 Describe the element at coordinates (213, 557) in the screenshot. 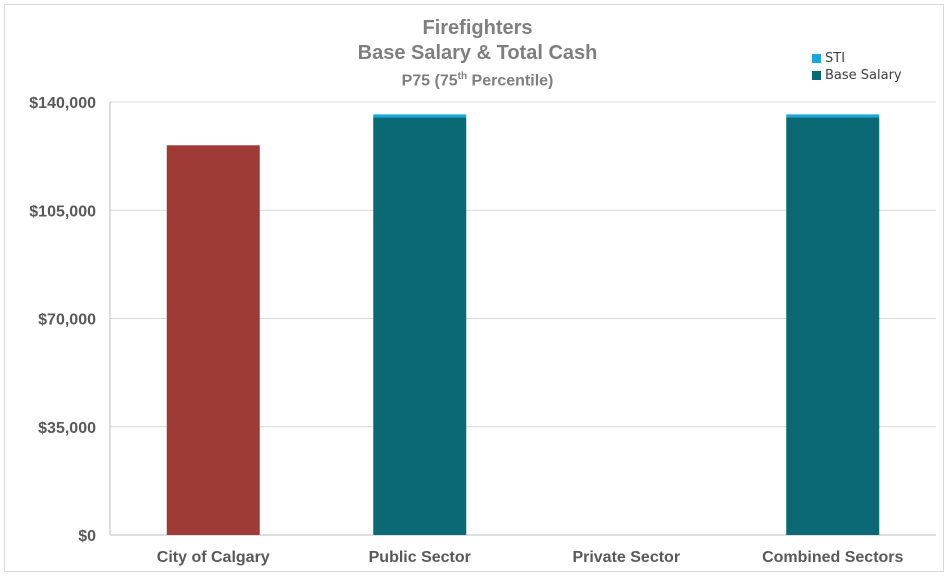

I see `x-tick-label: City of Calgary` at that location.